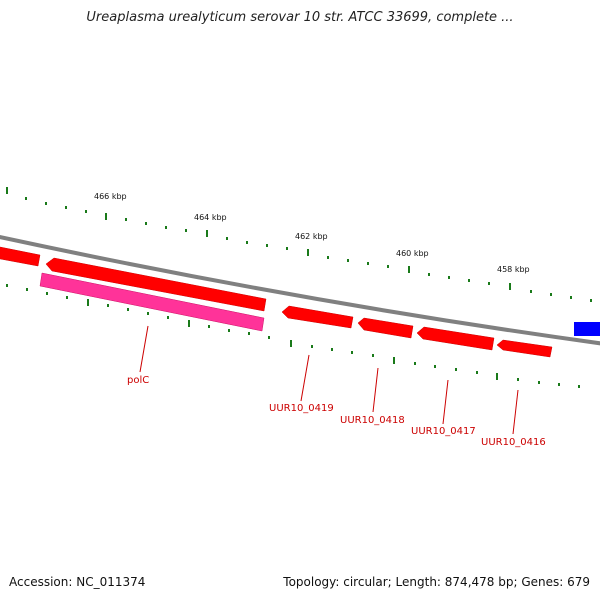  Describe the element at coordinates (77, 582) in the screenshot. I see `accession-text: Accession: NC_011374` at that location.